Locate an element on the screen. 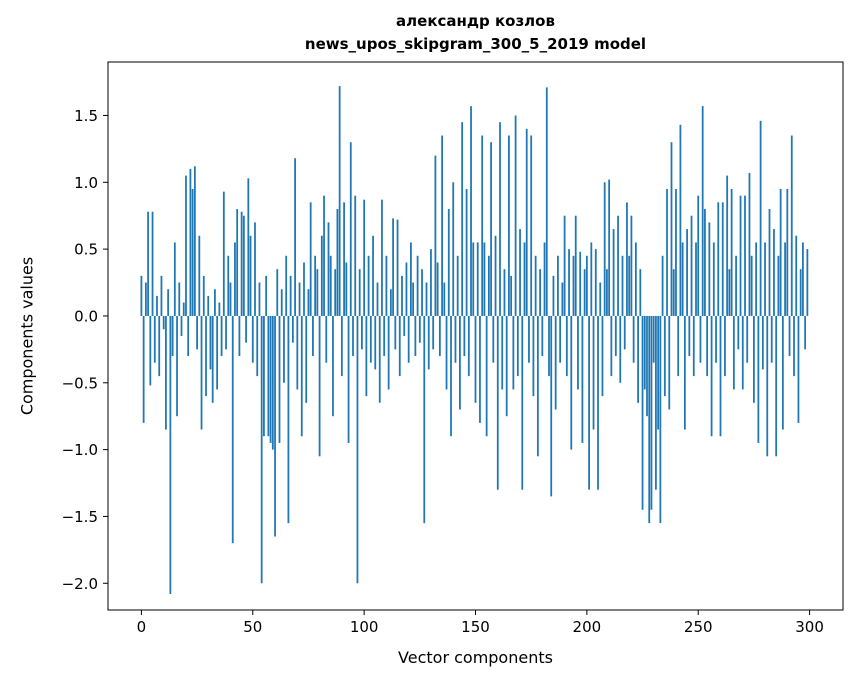 The image size is (867, 696). x-tick-label: 50 is located at coordinates (252, 627).